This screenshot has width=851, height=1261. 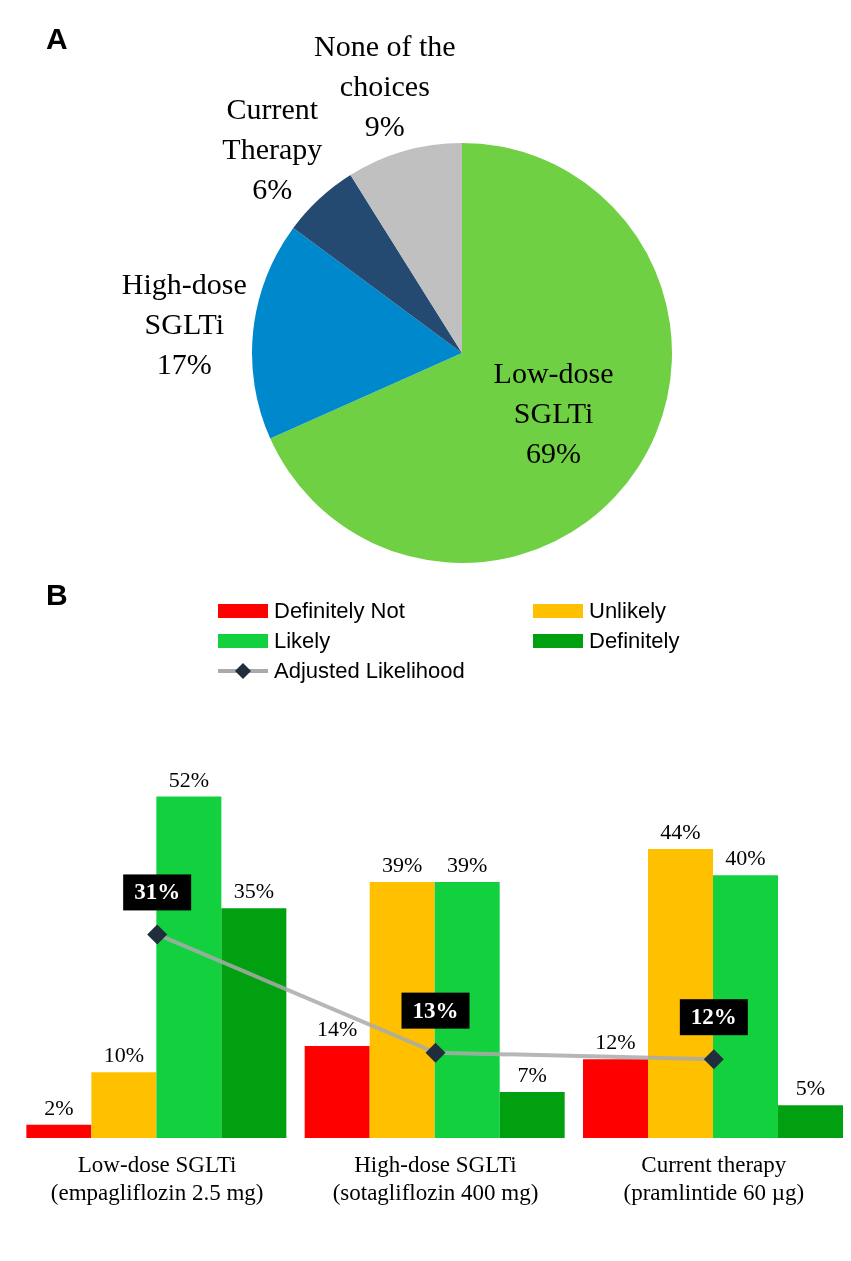 What do you see at coordinates (628, 611) in the screenshot?
I see `legend-label: Unlikely` at bounding box center [628, 611].